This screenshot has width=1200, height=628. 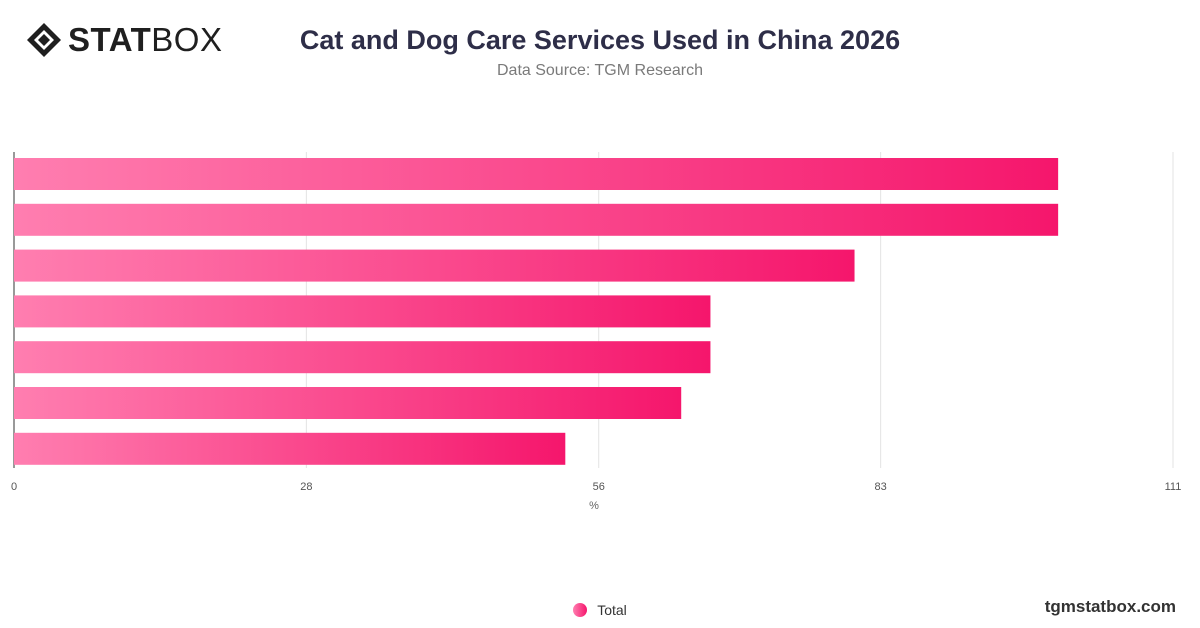 I want to click on x-tick-label: 83, so click(x=881, y=487).